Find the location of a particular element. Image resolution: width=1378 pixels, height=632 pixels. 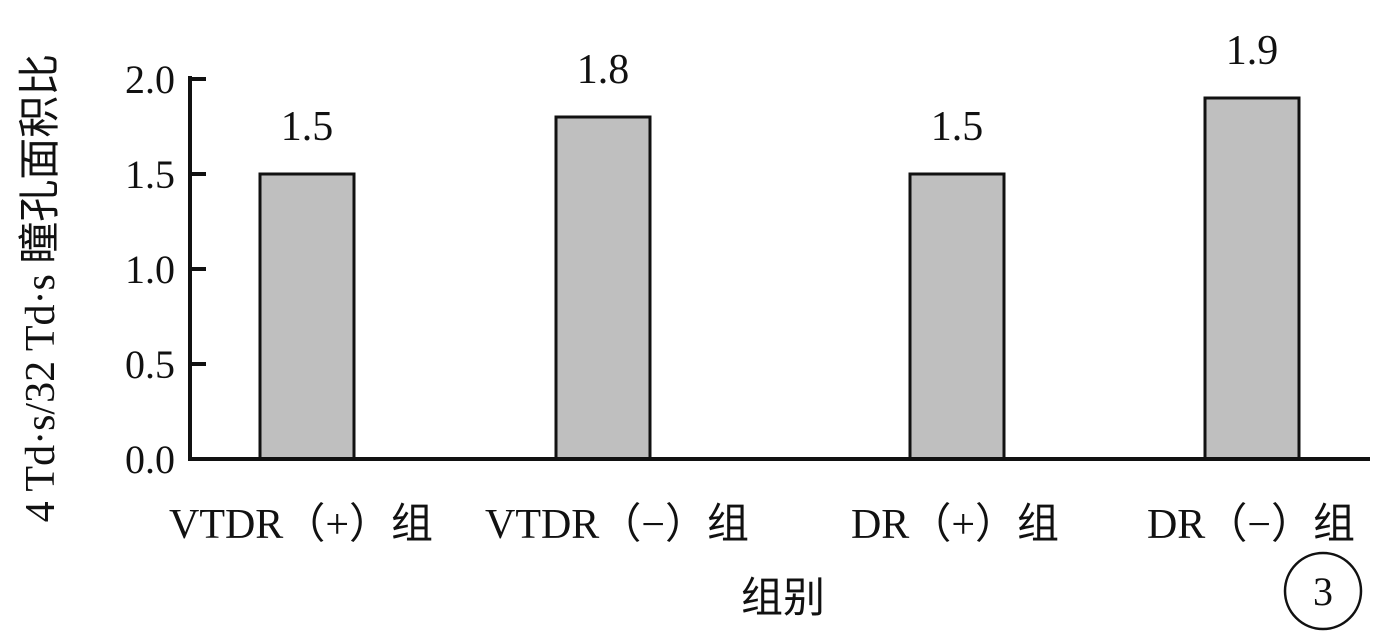

bar-value-label: 1.9 is located at coordinates (1252, 51).